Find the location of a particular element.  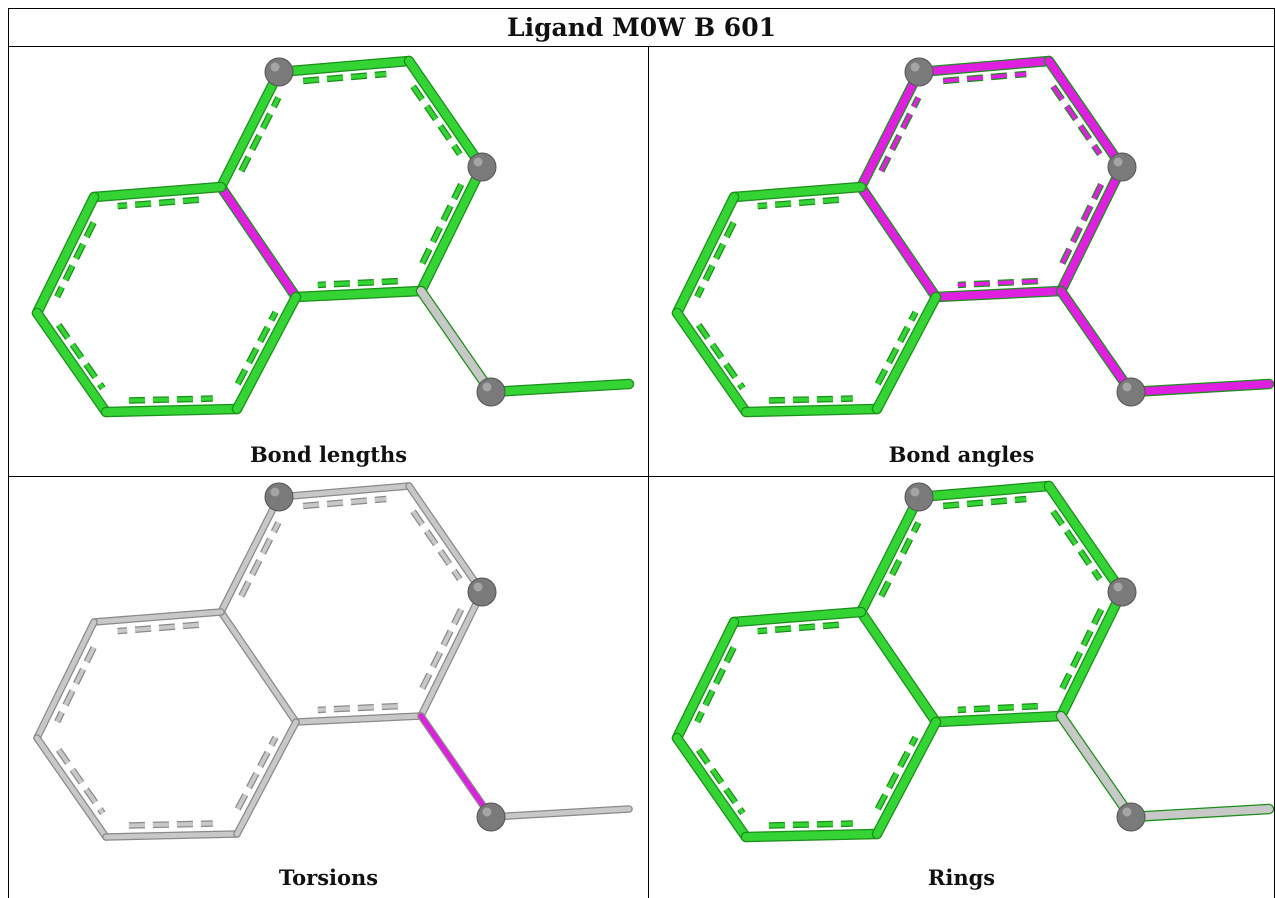

table-title: Ligand M0W B 601 is located at coordinates (641, 27).